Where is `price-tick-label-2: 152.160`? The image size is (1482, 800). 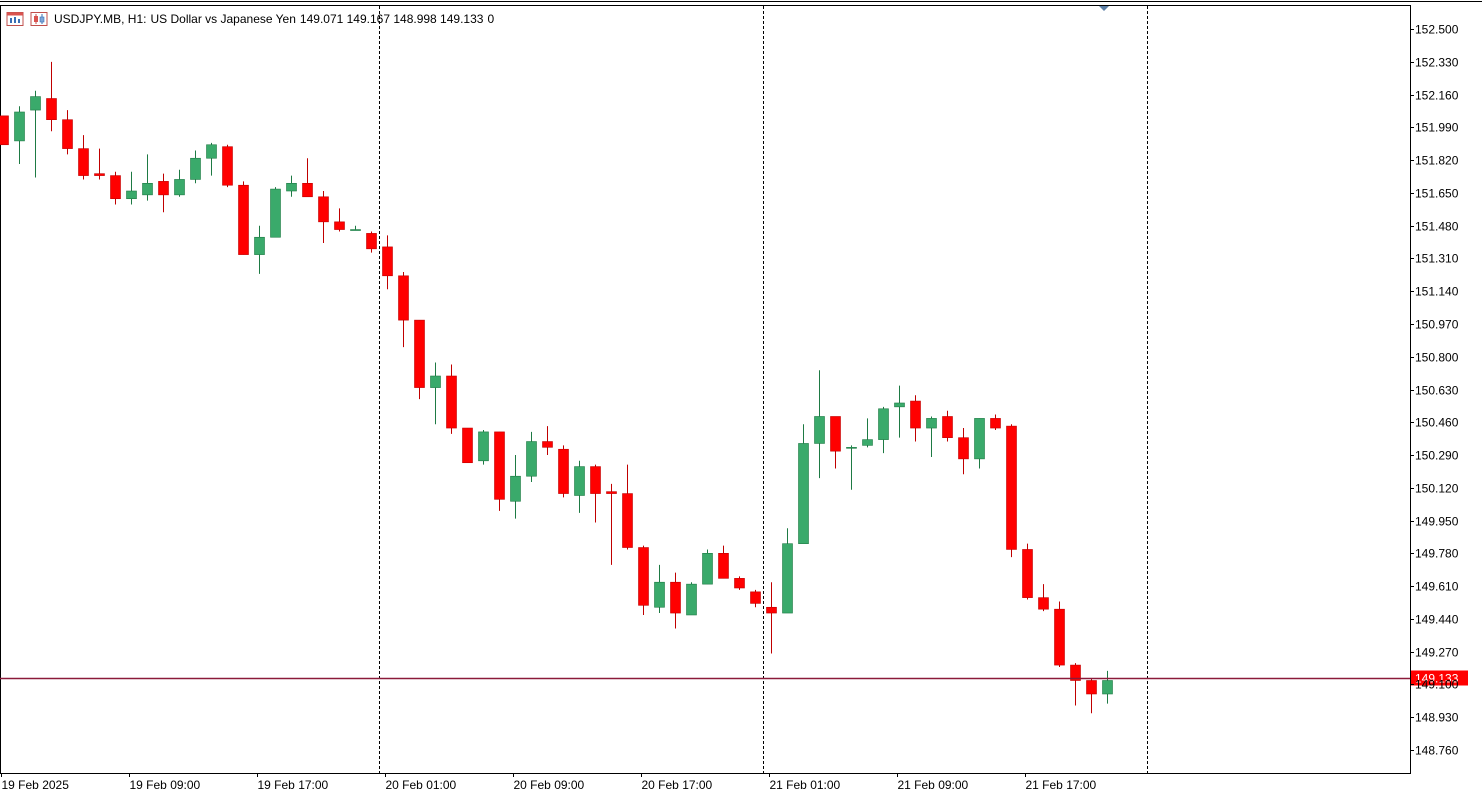
price-tick-label-2: 152.160 is located at coordinates (1437, 96).